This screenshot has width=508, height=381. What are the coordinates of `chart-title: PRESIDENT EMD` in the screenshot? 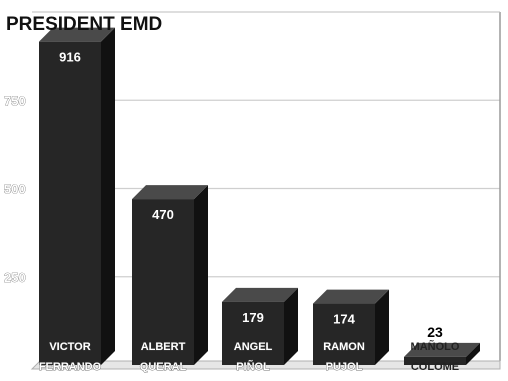 It's located at (84, 24).